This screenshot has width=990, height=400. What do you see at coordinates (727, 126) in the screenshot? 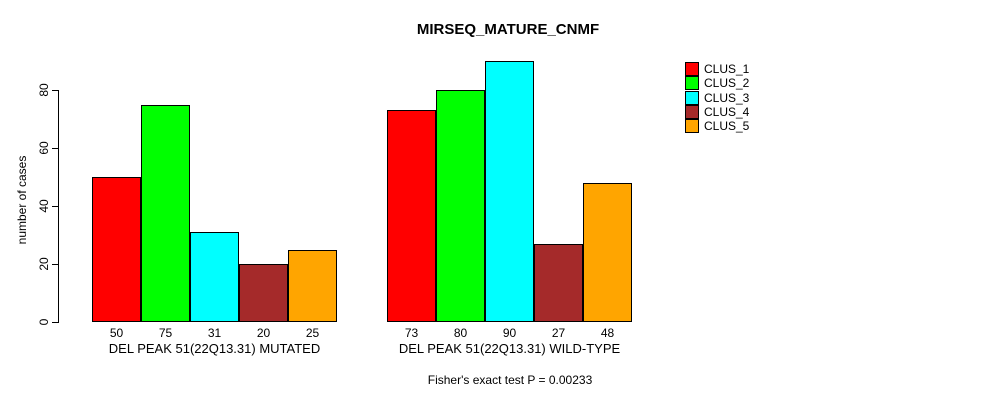
I see `legend-label: CLUS_5` at bounding box center [727, 126].